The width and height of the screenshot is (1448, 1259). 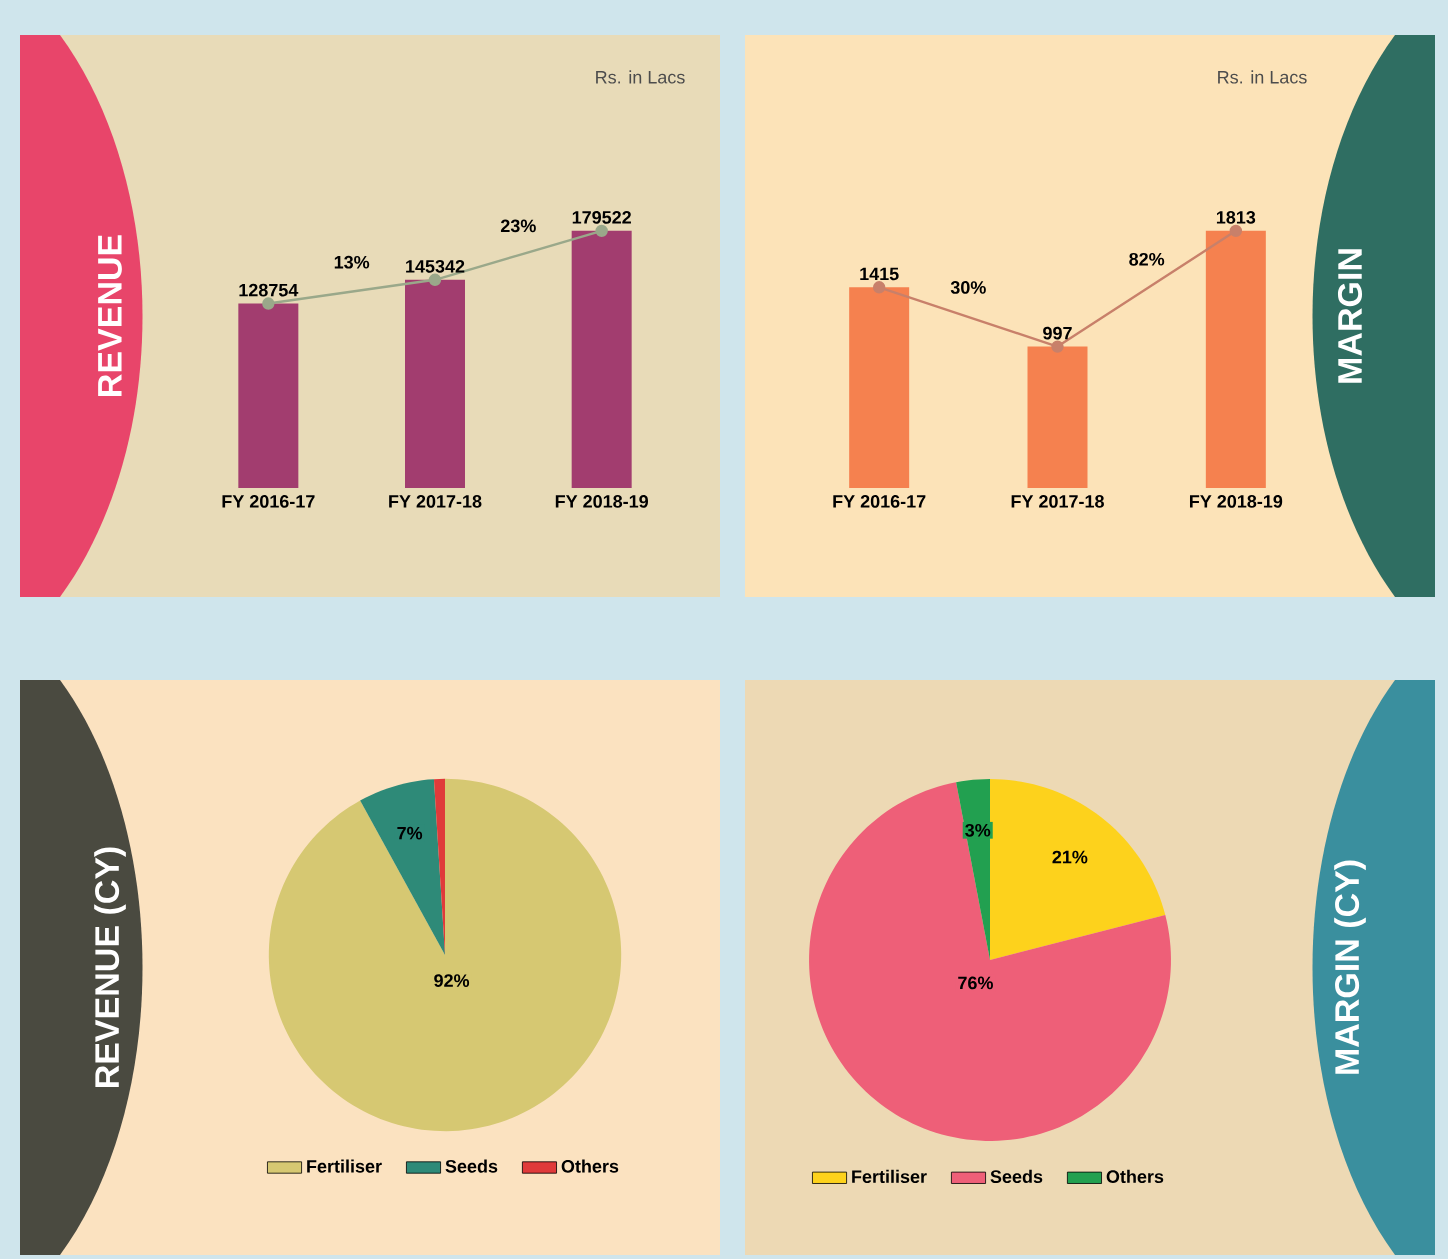 I want to click on data-label: 21%, so click(x=1070, y=857).